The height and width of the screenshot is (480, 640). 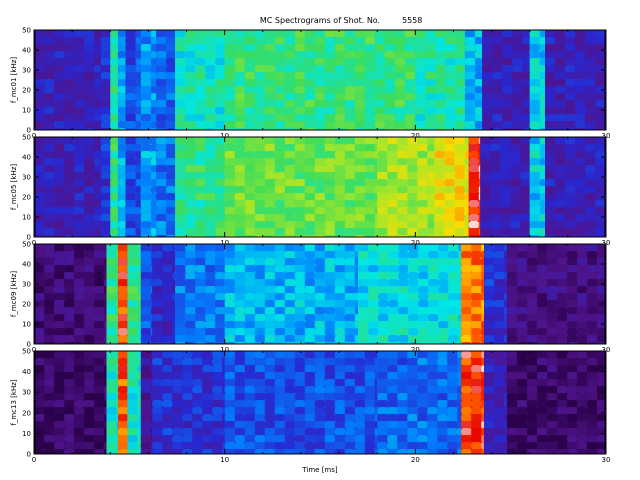 What do you see at coordinates (14, 187) in the screenshot?
I see `y-axis-label: f_mc05 [kHz]` at bounding box center [14, 187].